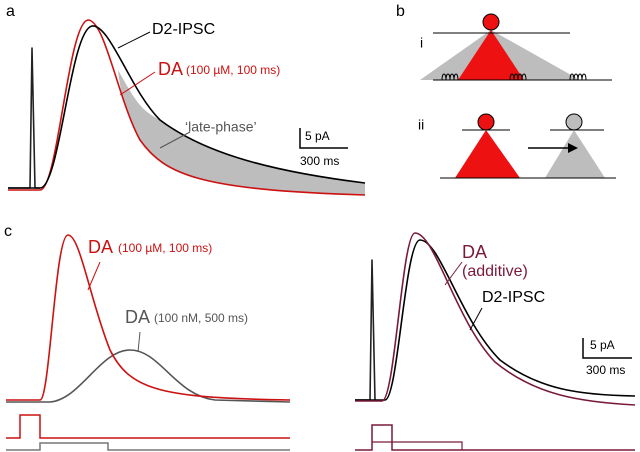 The width and height of the screenshot is (640, 452). What do you see at coordinates (10, 11) in the screenshot?
I see `panel-label: a` at bounding box center [10, 11].